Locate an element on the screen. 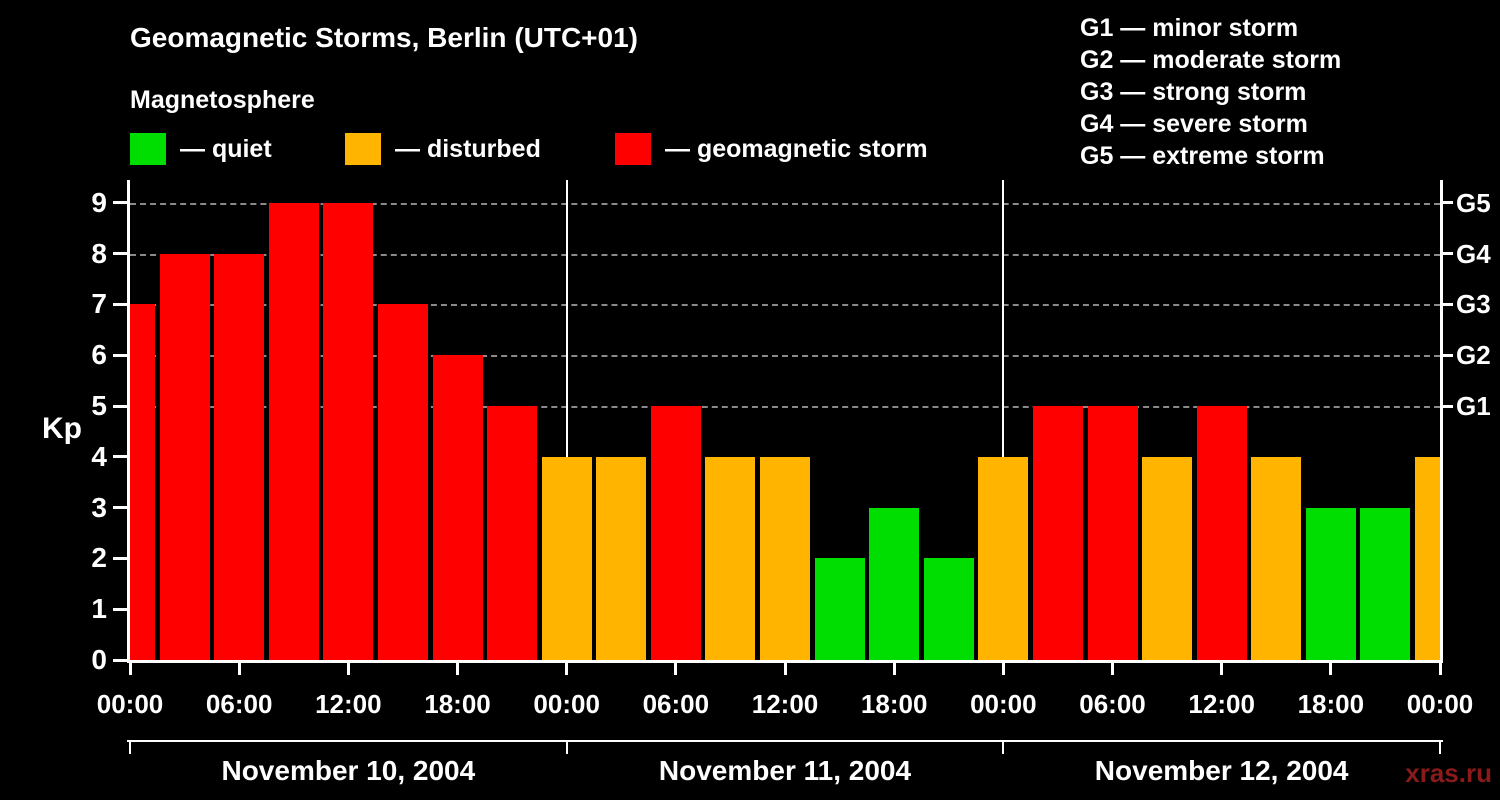 Image resolution: width=1500 pixels, height=800 pixels. chart-title: Geomagnetic Storms, Berlin (UTC+01) is located at coordinates (384, 37).